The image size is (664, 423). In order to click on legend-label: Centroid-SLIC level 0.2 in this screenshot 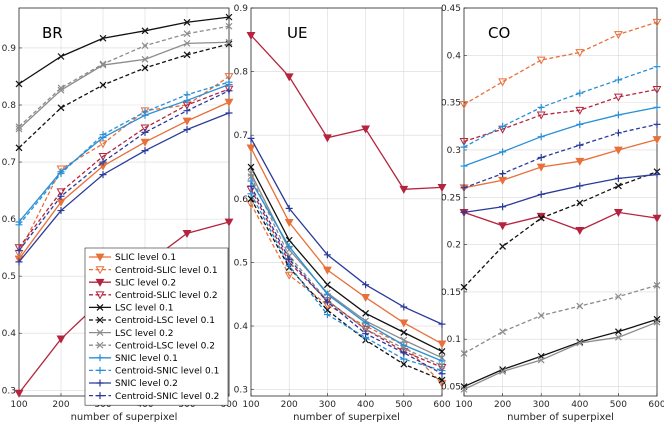, I will do `click(166, 296)`.